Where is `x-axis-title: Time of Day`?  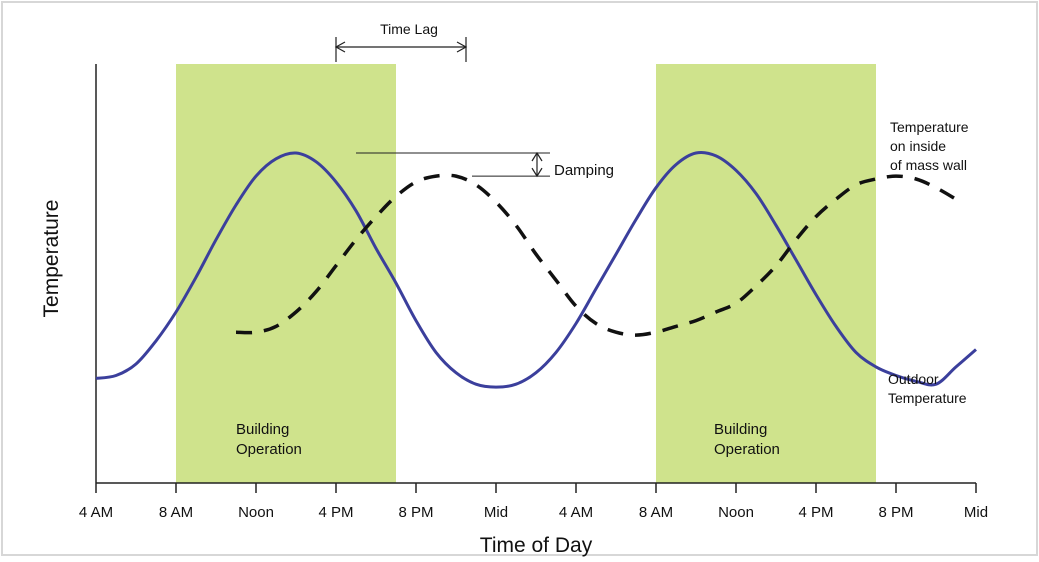
x-axis-title: Time of Day is located at coordinates (536, 545).